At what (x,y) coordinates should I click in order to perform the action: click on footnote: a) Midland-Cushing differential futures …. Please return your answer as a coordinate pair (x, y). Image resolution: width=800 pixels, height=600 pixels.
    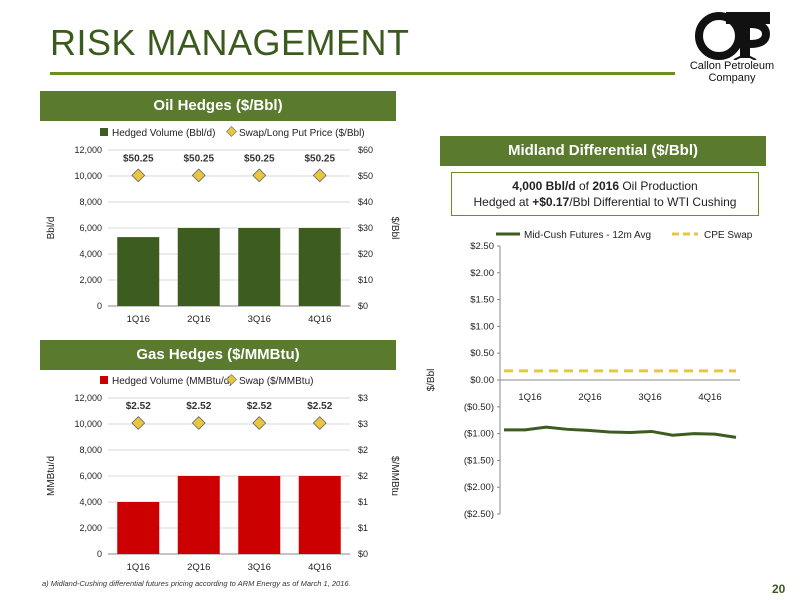
    Looking at the image, I should click on (196, 583).